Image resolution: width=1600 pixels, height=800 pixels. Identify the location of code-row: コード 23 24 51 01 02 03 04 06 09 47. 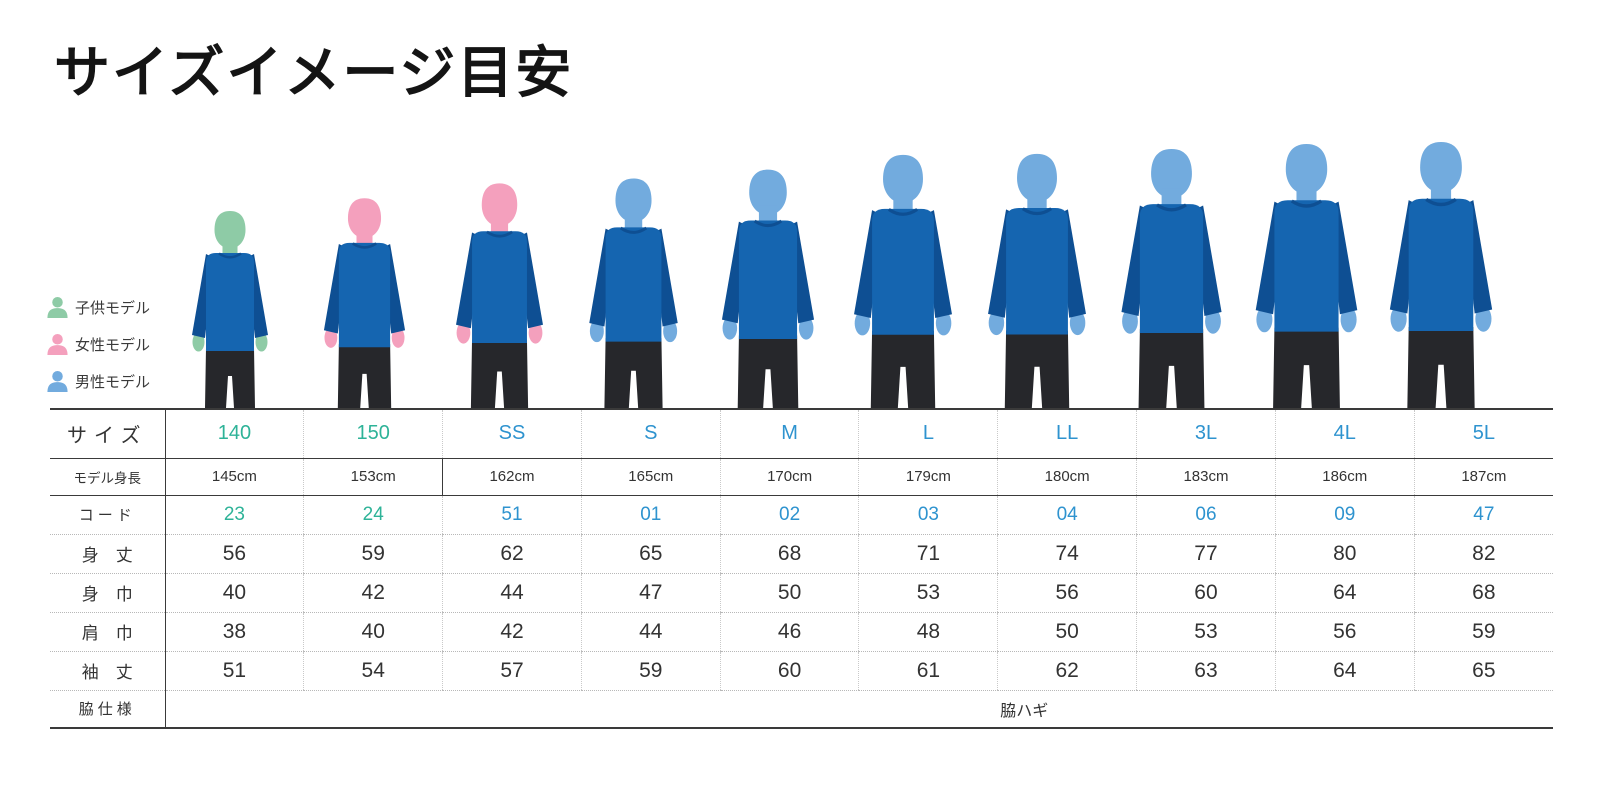
(801, 515).